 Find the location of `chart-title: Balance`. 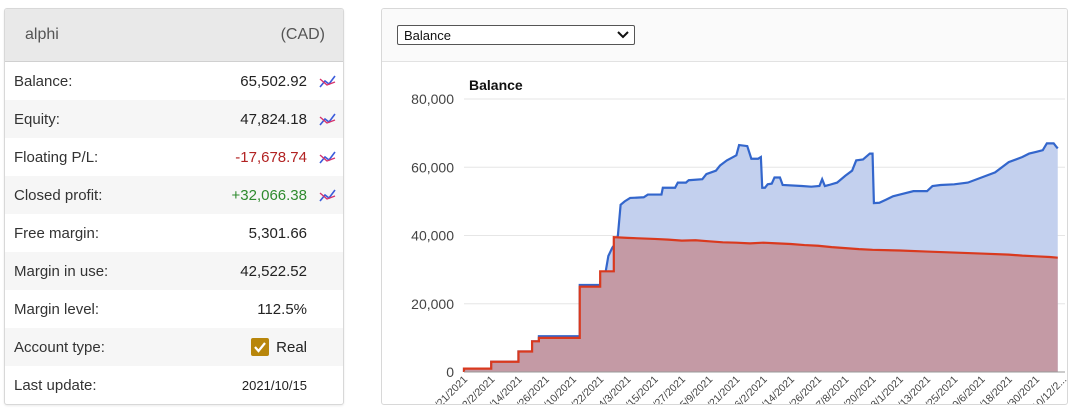

chart-title: Balance is located at coordinates (496, 85).